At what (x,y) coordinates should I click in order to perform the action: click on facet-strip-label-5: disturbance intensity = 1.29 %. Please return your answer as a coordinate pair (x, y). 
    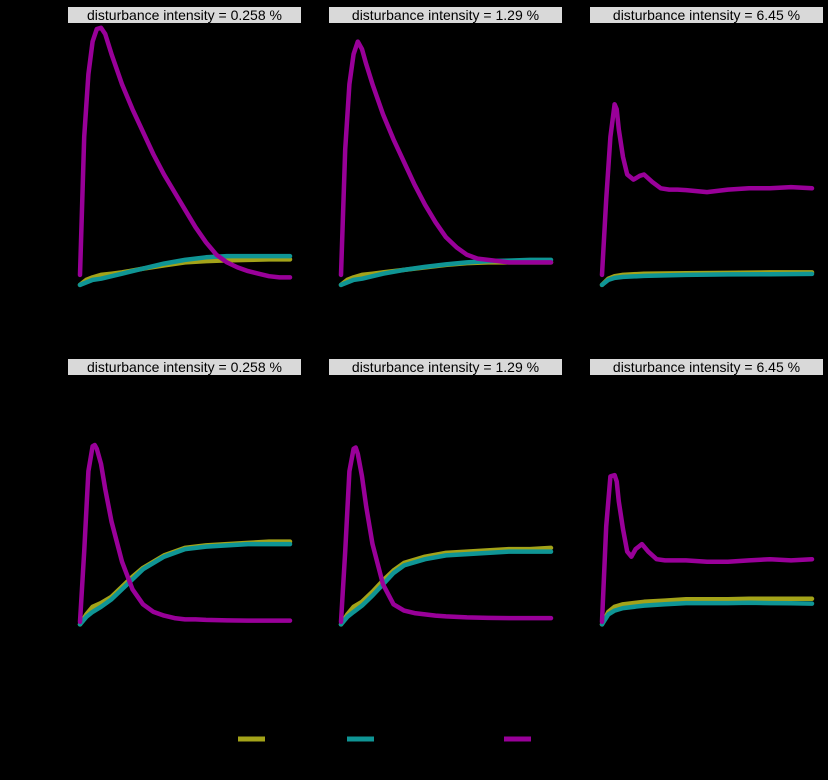
    Looking at the image, I should click on (445, 367).